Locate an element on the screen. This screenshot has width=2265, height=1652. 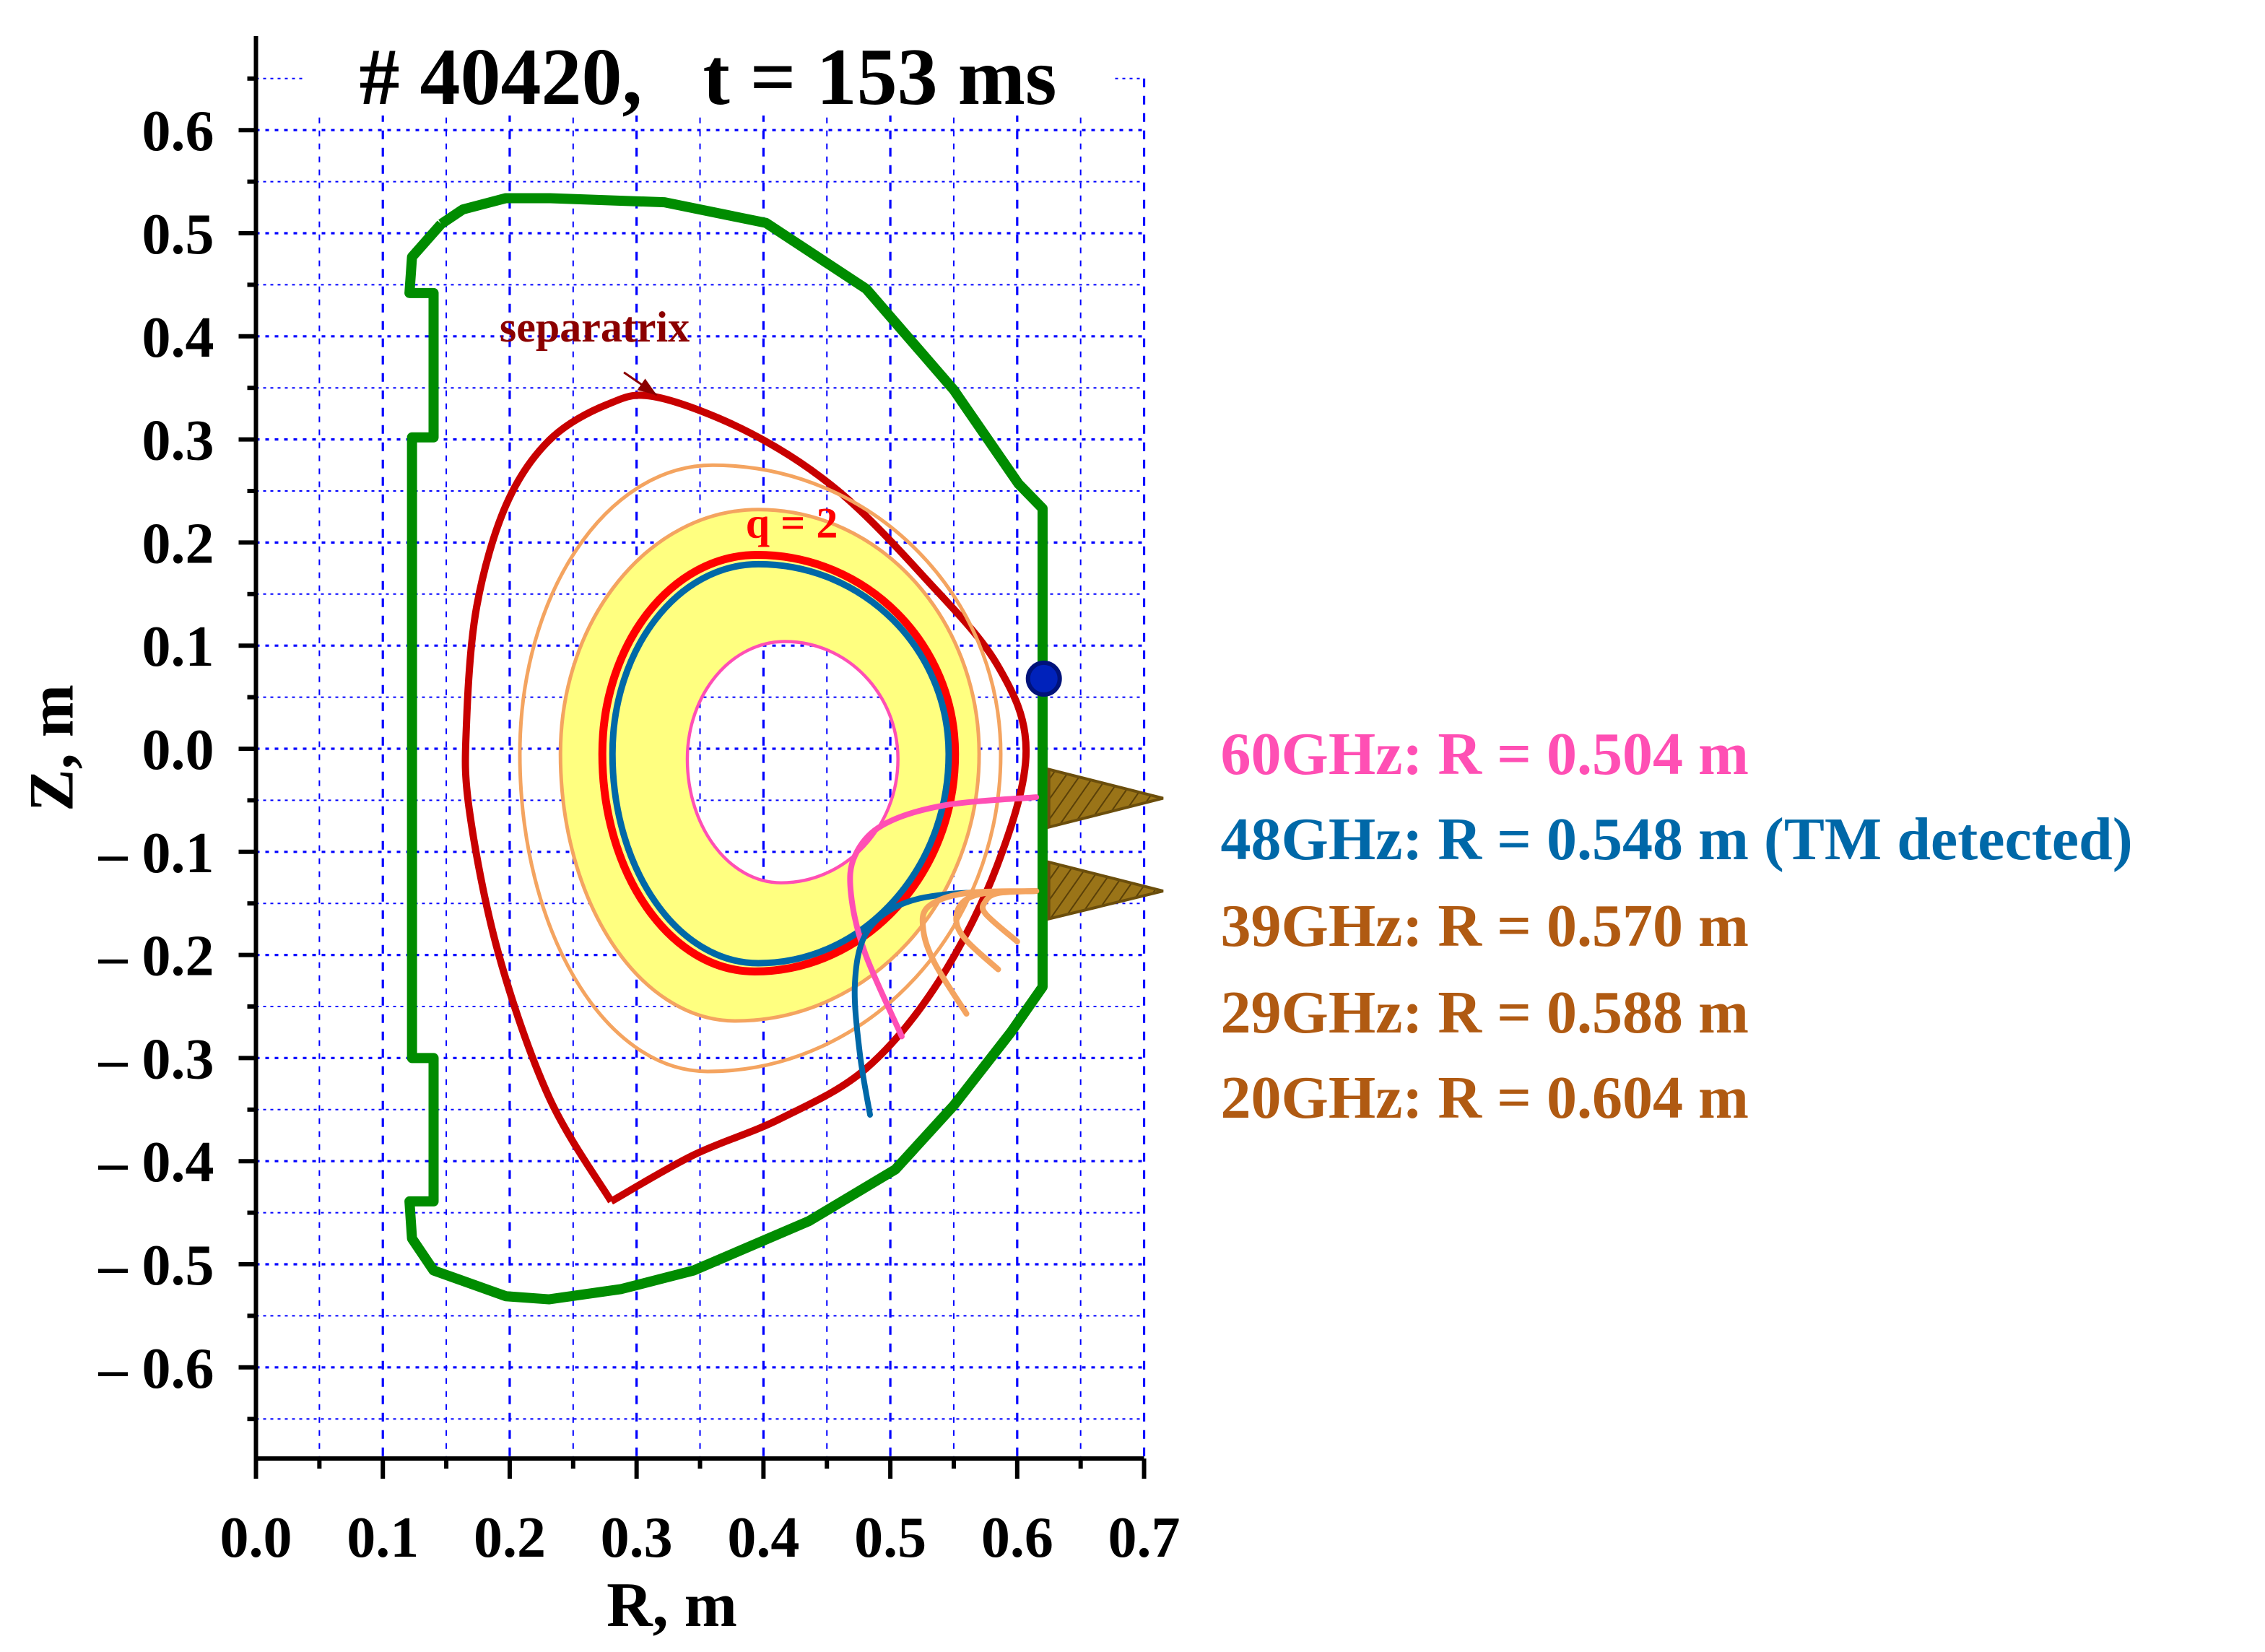
separatrix-curve is located at coordinates (745, 798).